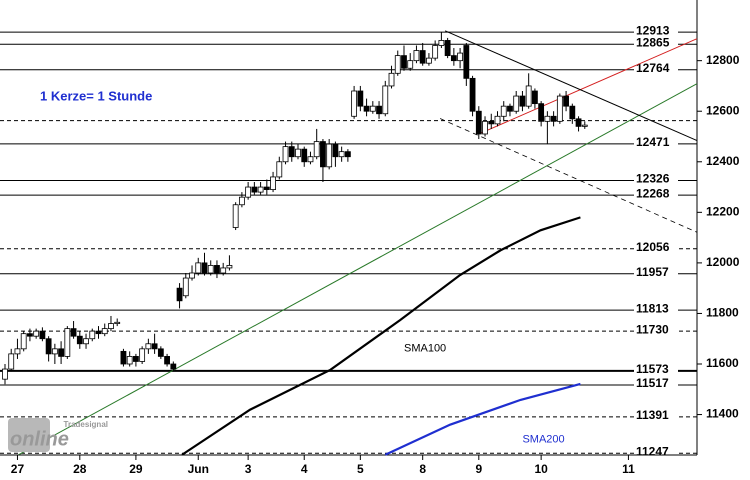 This screenshot has height=480, width=750. Describe the element at coordinates (652, 383) in the screenshot. I see `level-label: 11517` at that location.